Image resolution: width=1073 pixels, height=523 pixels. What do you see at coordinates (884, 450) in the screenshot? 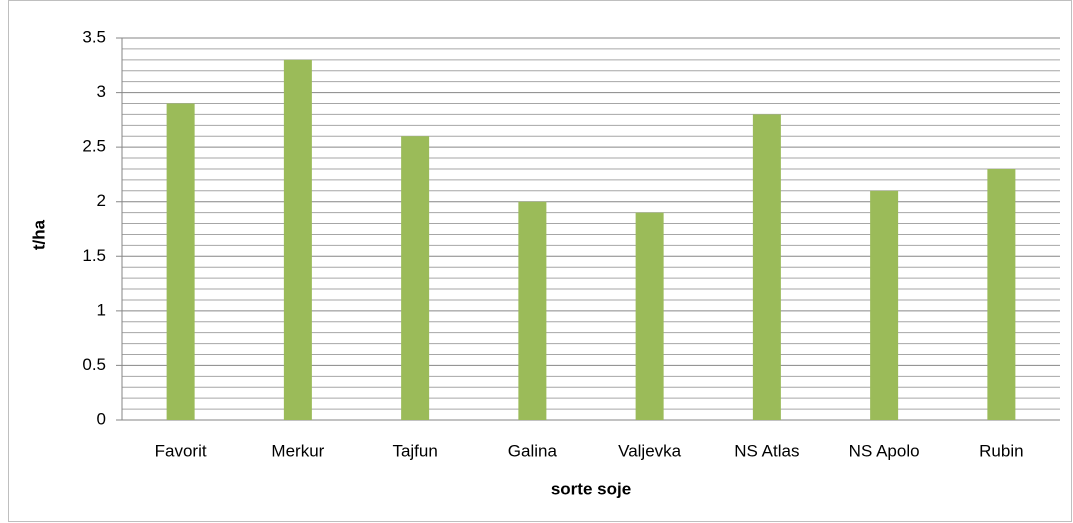
I see `x-tick-label: NS Apolo` at bounding box center [884, 450].